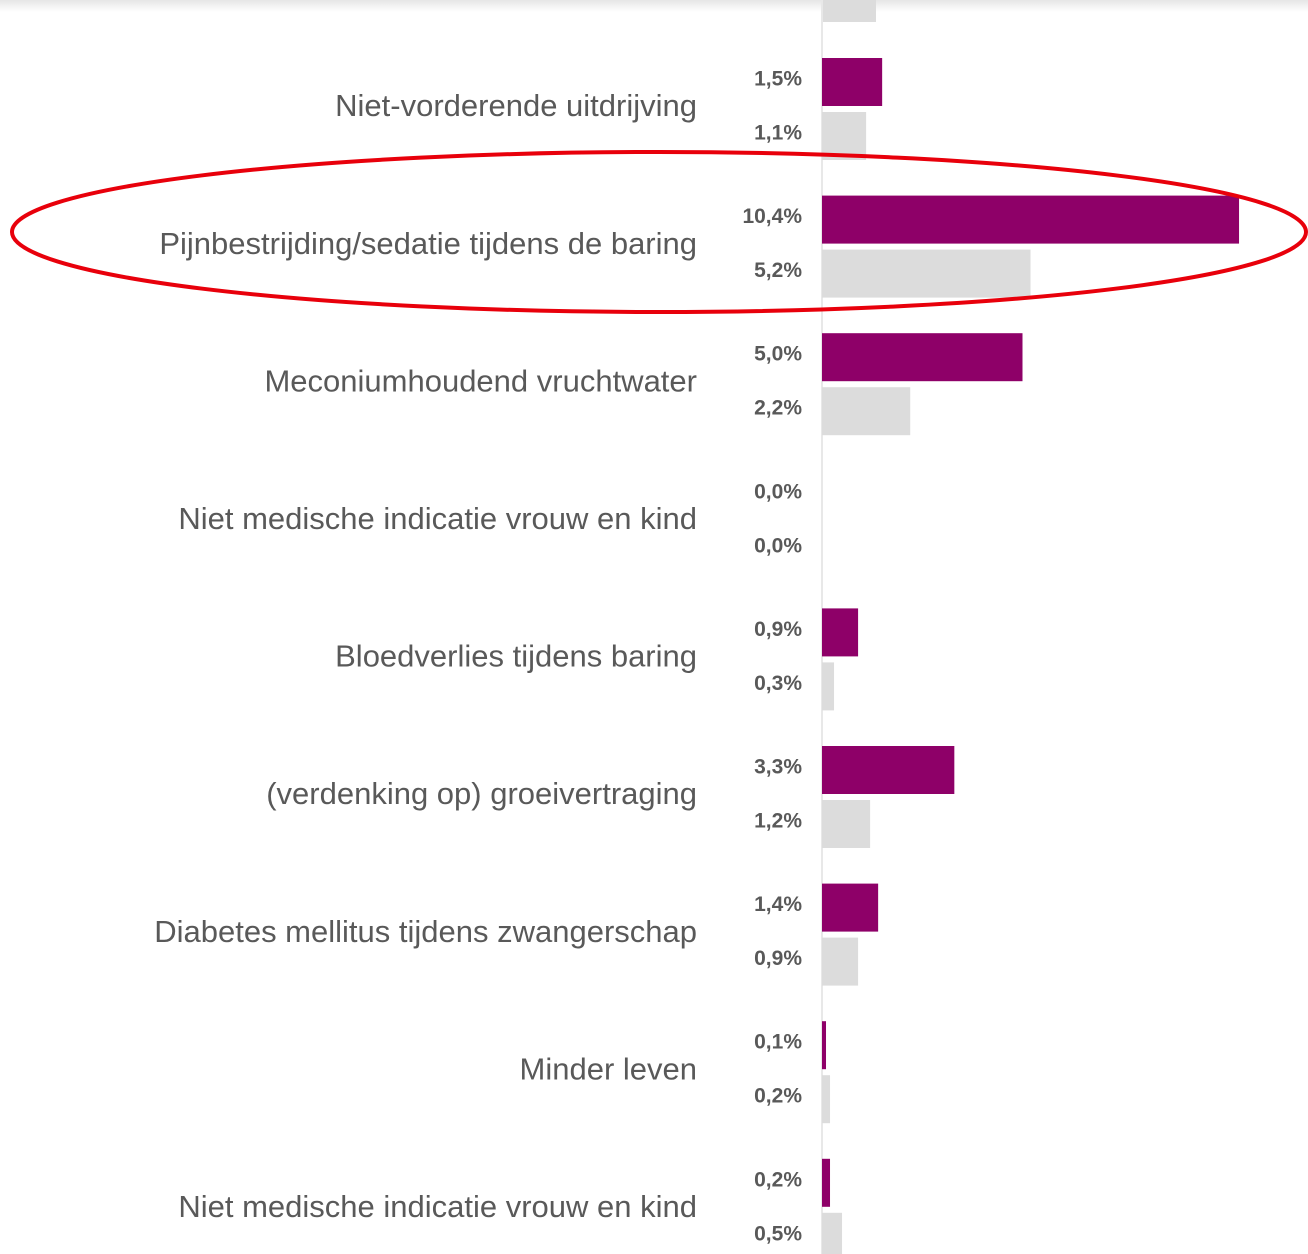 The height and width of the screenshot is (1254, 1308). I want to click on value-label: 1,1%, so click(778, 133).